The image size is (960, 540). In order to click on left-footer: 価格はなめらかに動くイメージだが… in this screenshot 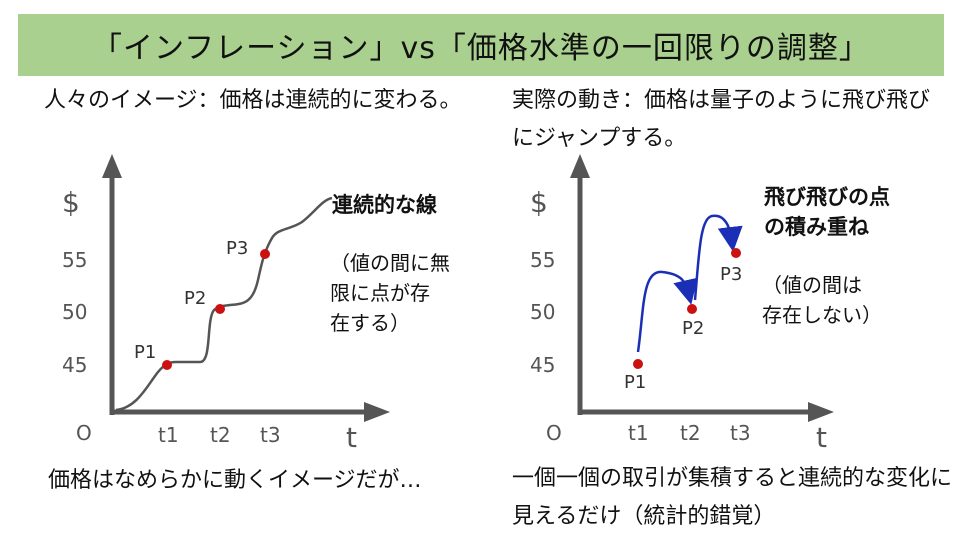, I will do `click(235, 480)`.